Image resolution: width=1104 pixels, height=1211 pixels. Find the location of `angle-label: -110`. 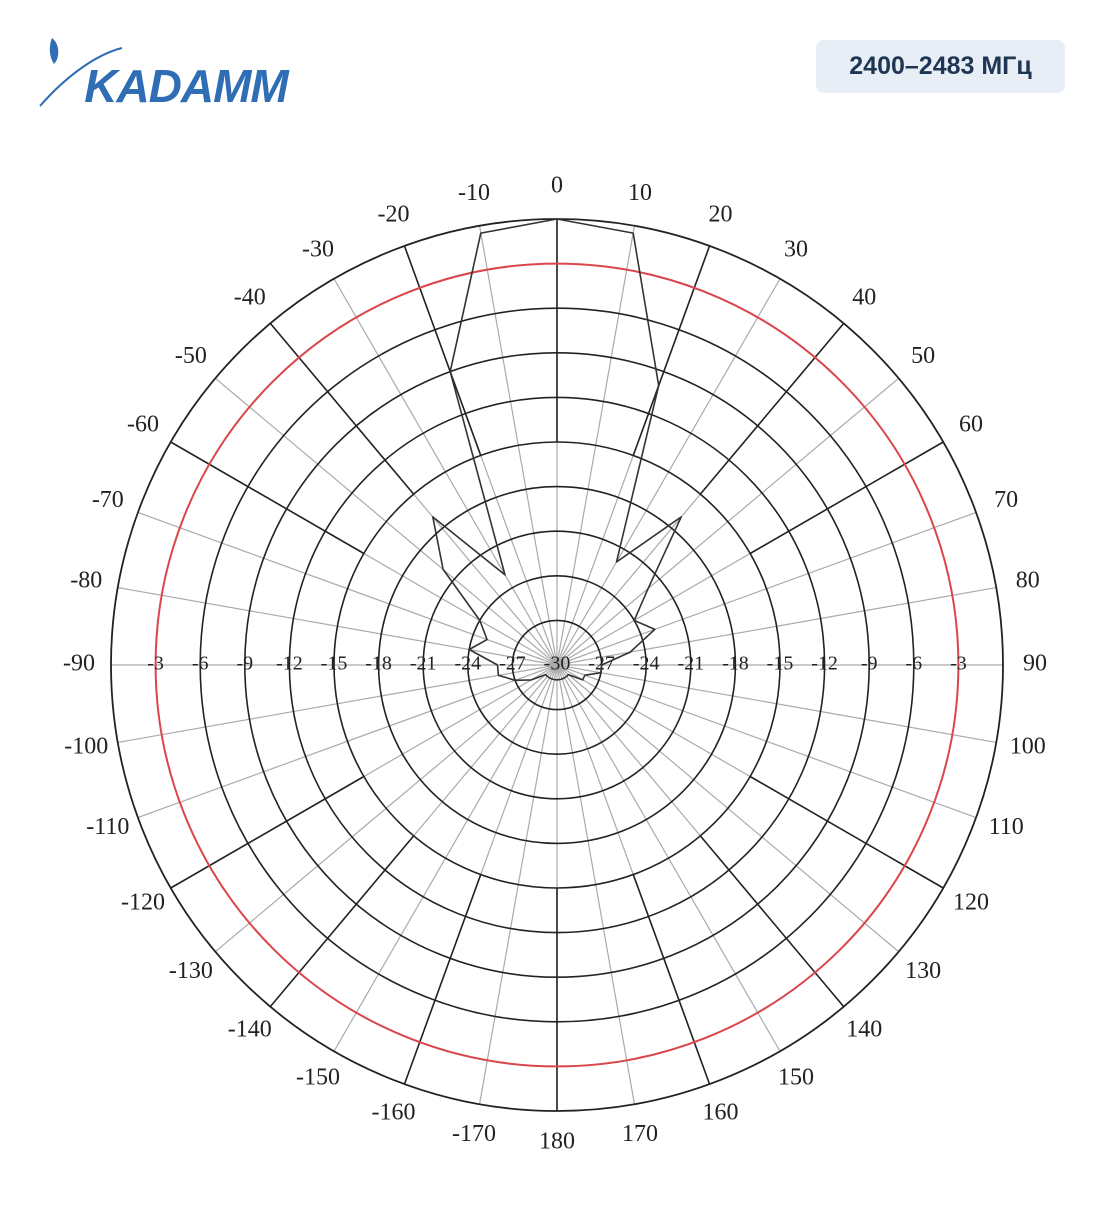

angle-label: -110 is located at coordinates (107, 827).